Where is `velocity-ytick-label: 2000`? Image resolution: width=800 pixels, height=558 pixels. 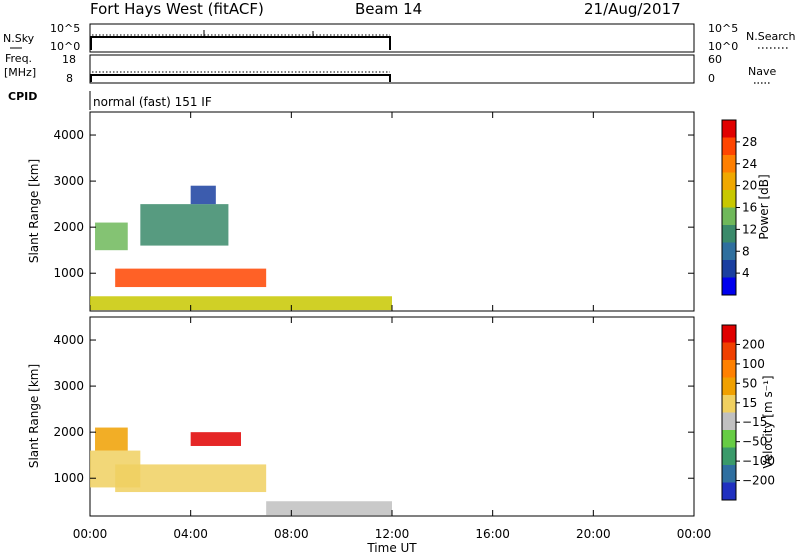 velocity-ytick-label: 2000 is located at coordinates (68, 432).